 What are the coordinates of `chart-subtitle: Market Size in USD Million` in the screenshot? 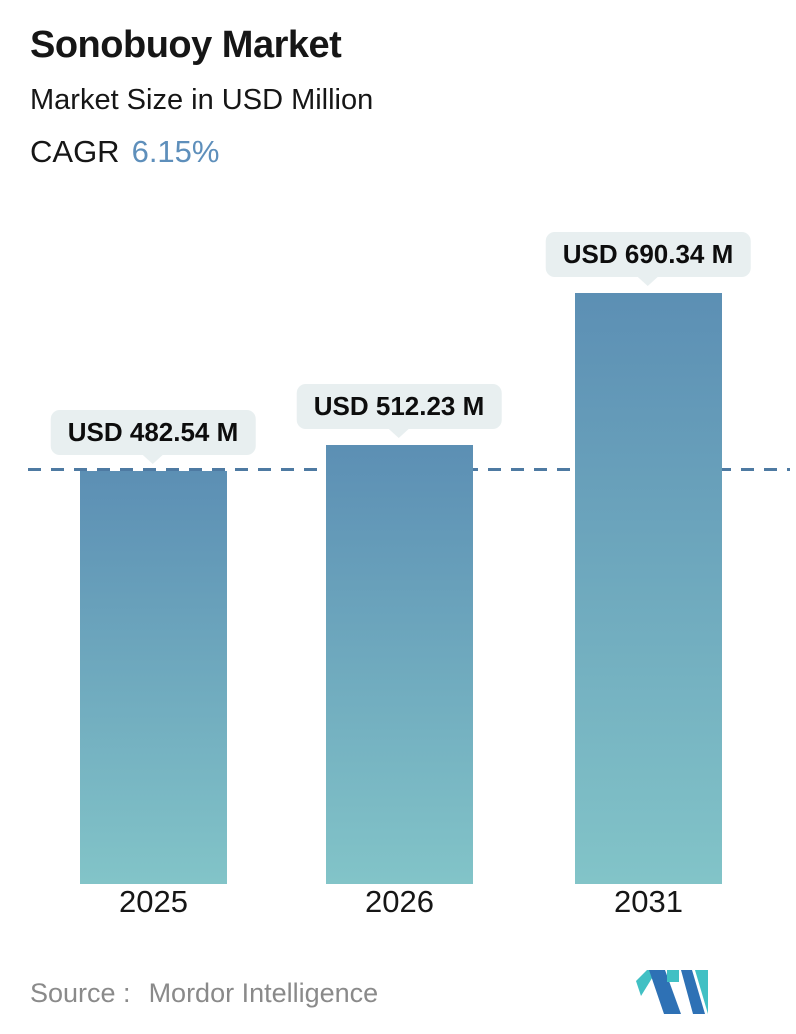 It's located at (202, 100).